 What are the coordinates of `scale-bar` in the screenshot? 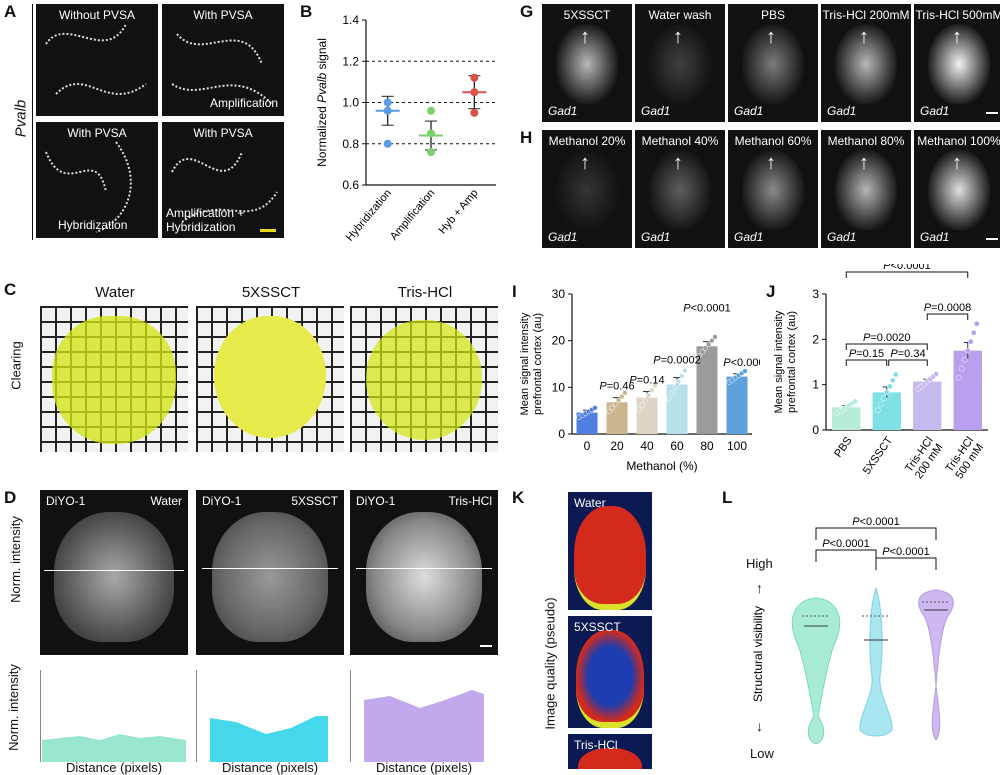 It's located at (486, 646).